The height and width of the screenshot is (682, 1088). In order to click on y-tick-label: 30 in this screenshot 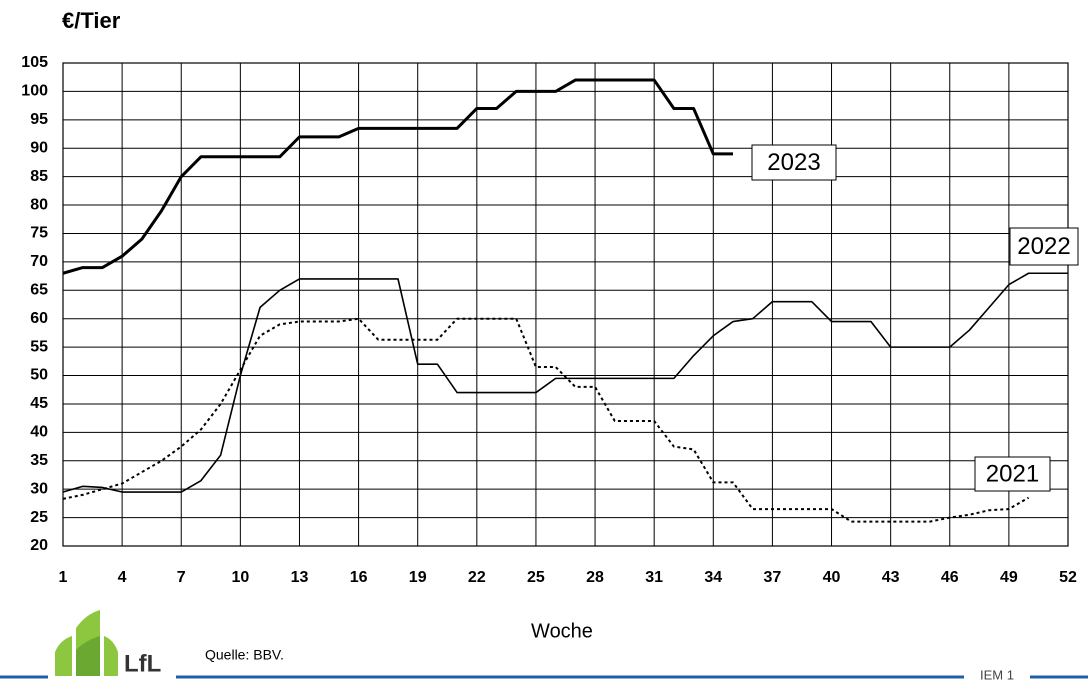, I will do `click(39, 488)`.